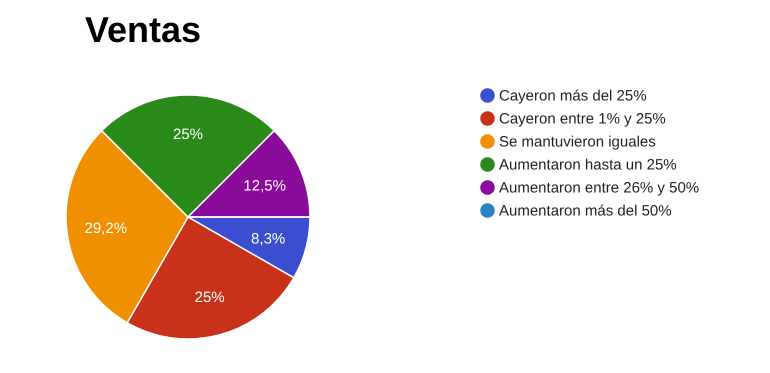 This screenshot has height=373, width=770. Describe the element at coordinates (143, 29) in the screenshot. I see `chart-title: Ventas` at that location.